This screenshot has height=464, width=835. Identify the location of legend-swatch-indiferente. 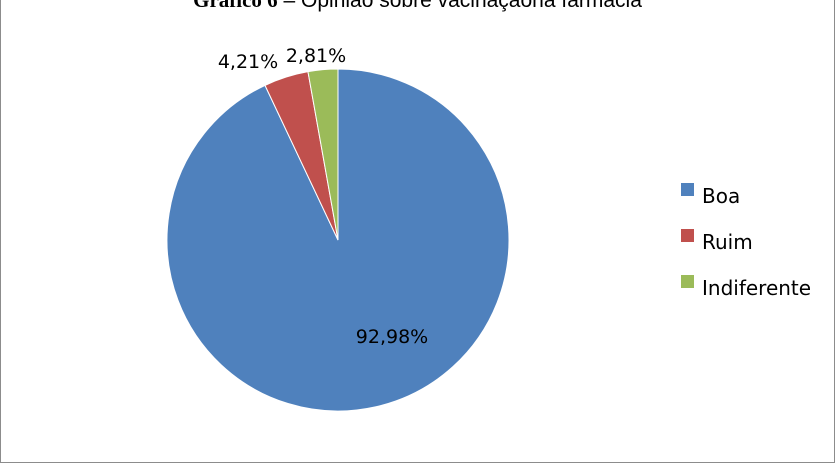
(687, 281).